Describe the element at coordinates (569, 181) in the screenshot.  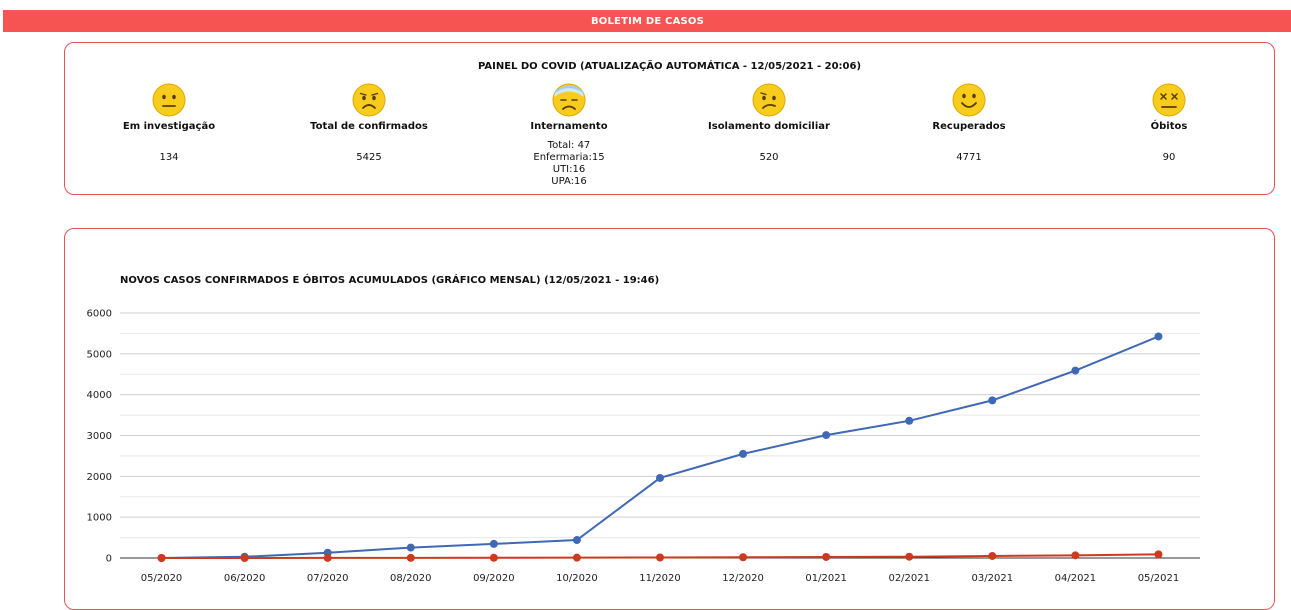
I see `internamento-upa: UPA:16` at that location.